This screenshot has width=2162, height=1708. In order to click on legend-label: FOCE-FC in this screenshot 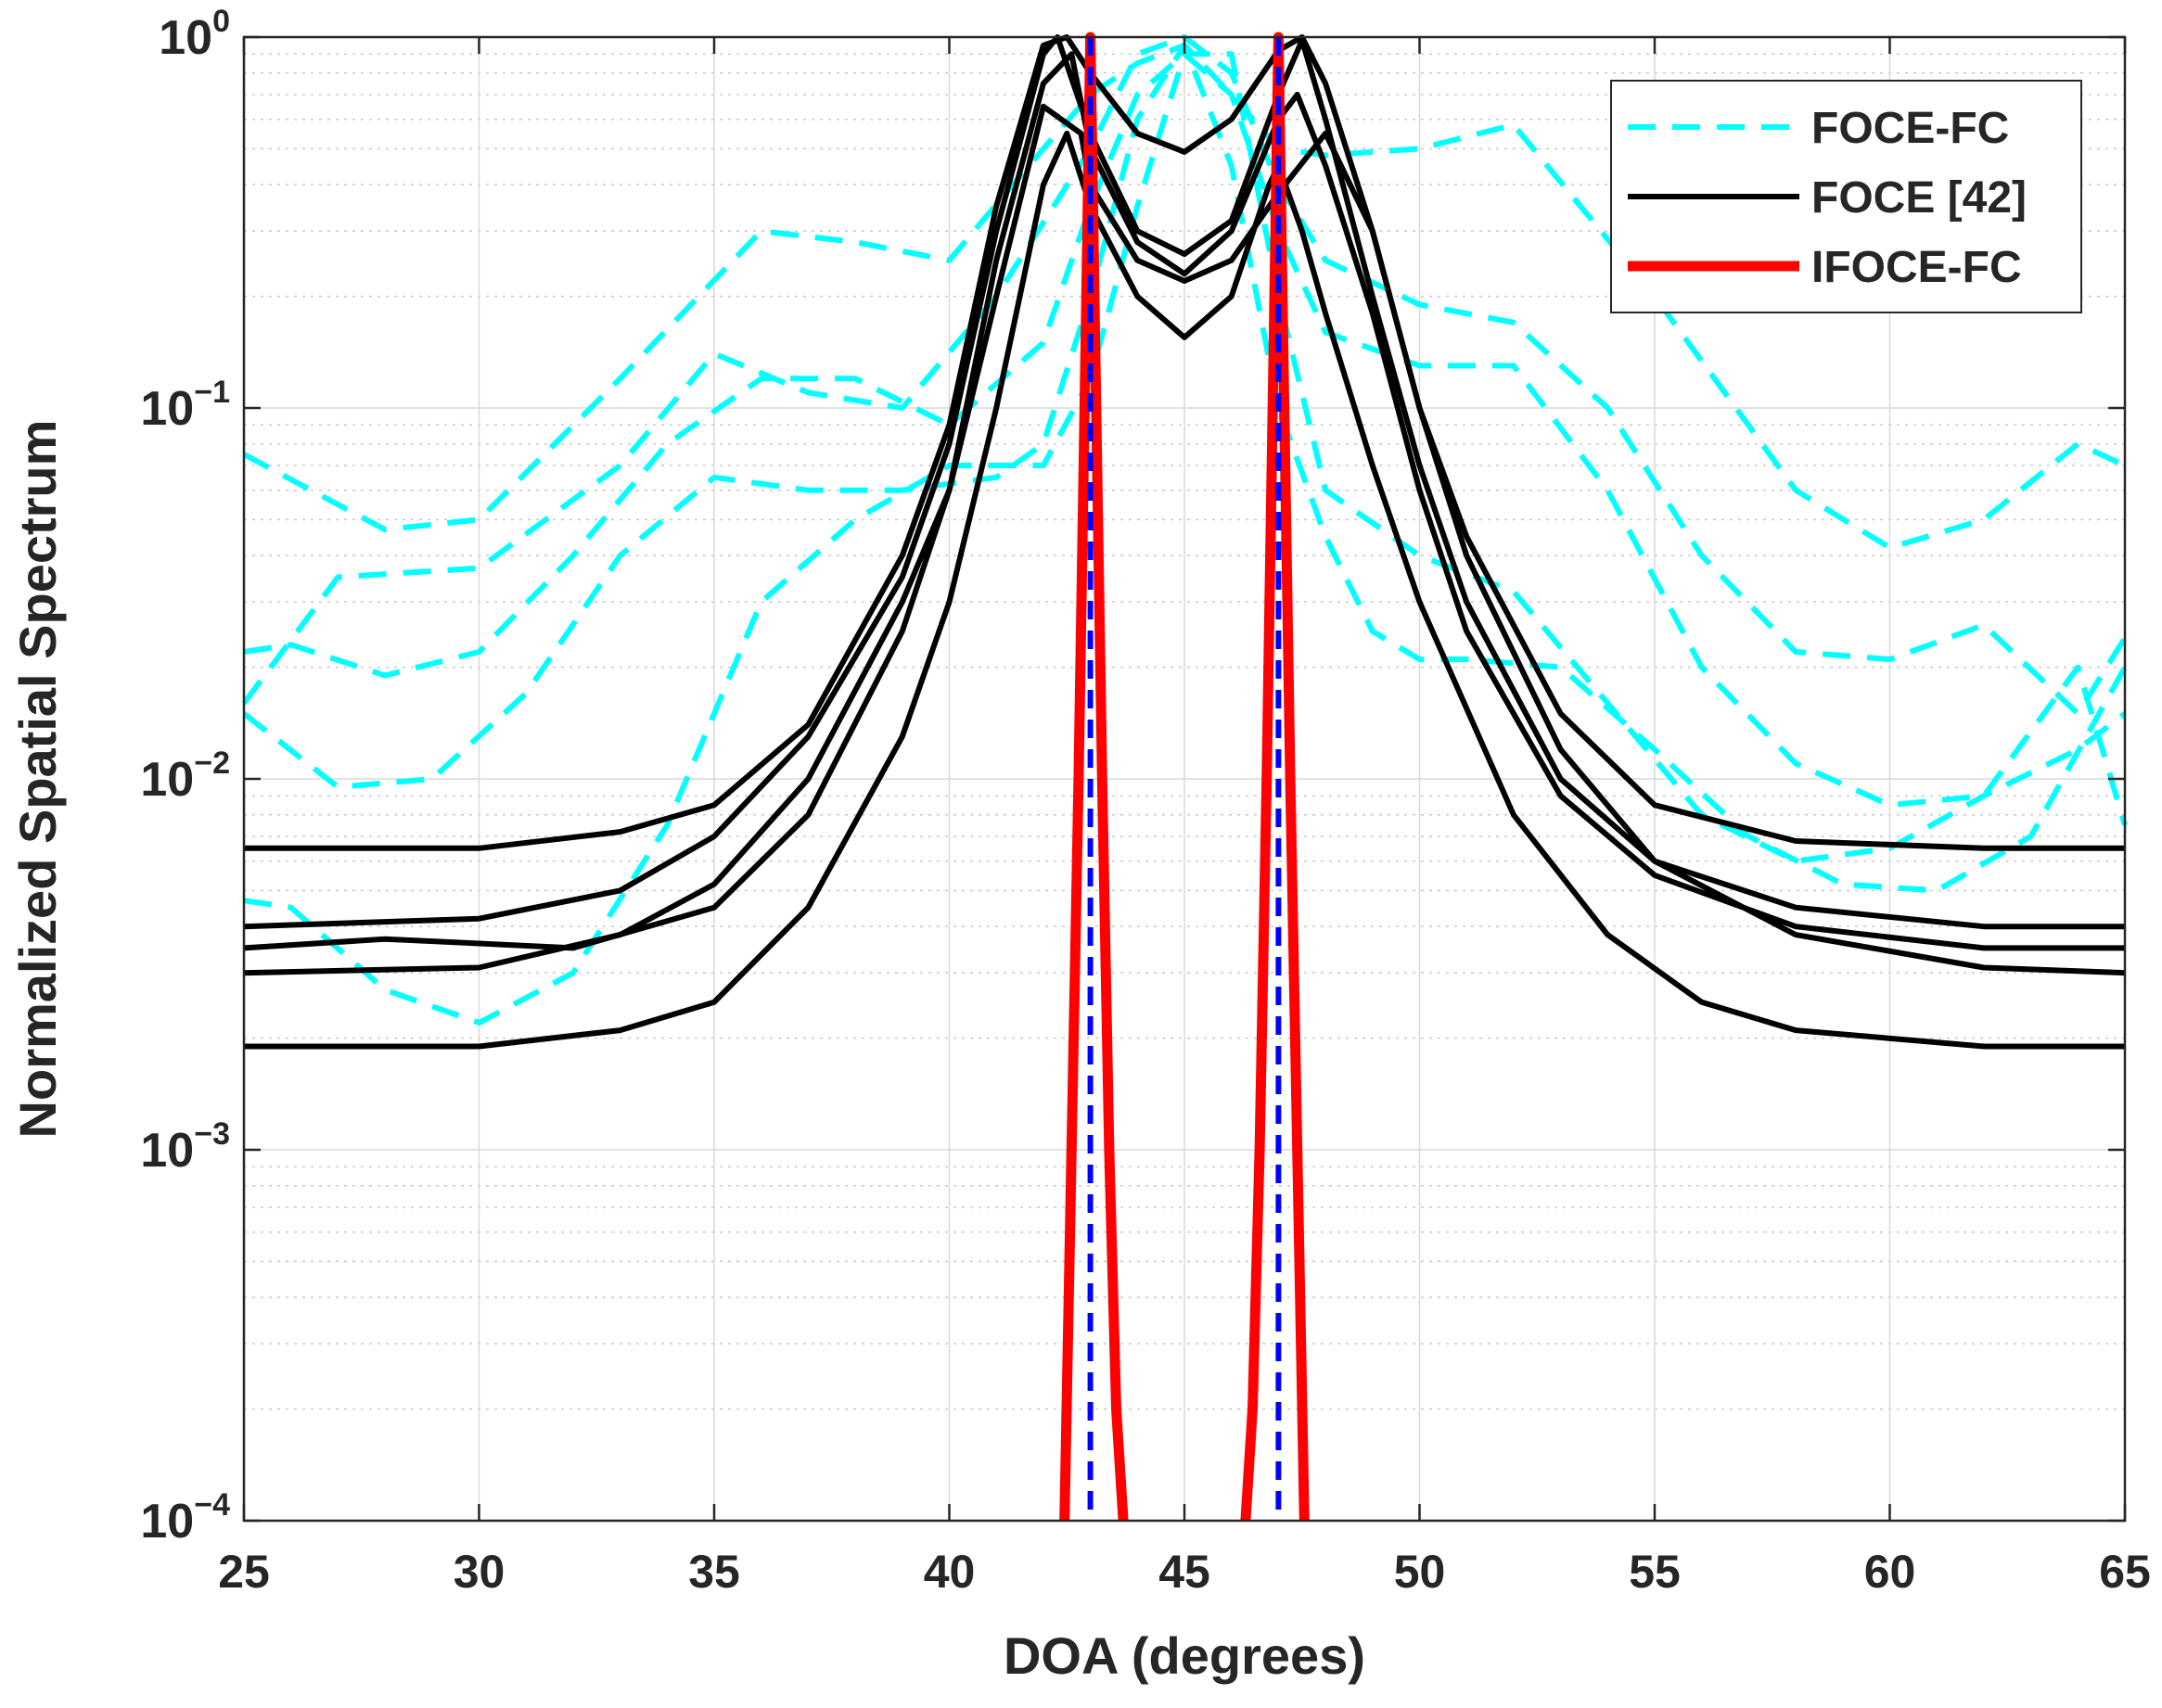, I will do `click(1910, 128)`.